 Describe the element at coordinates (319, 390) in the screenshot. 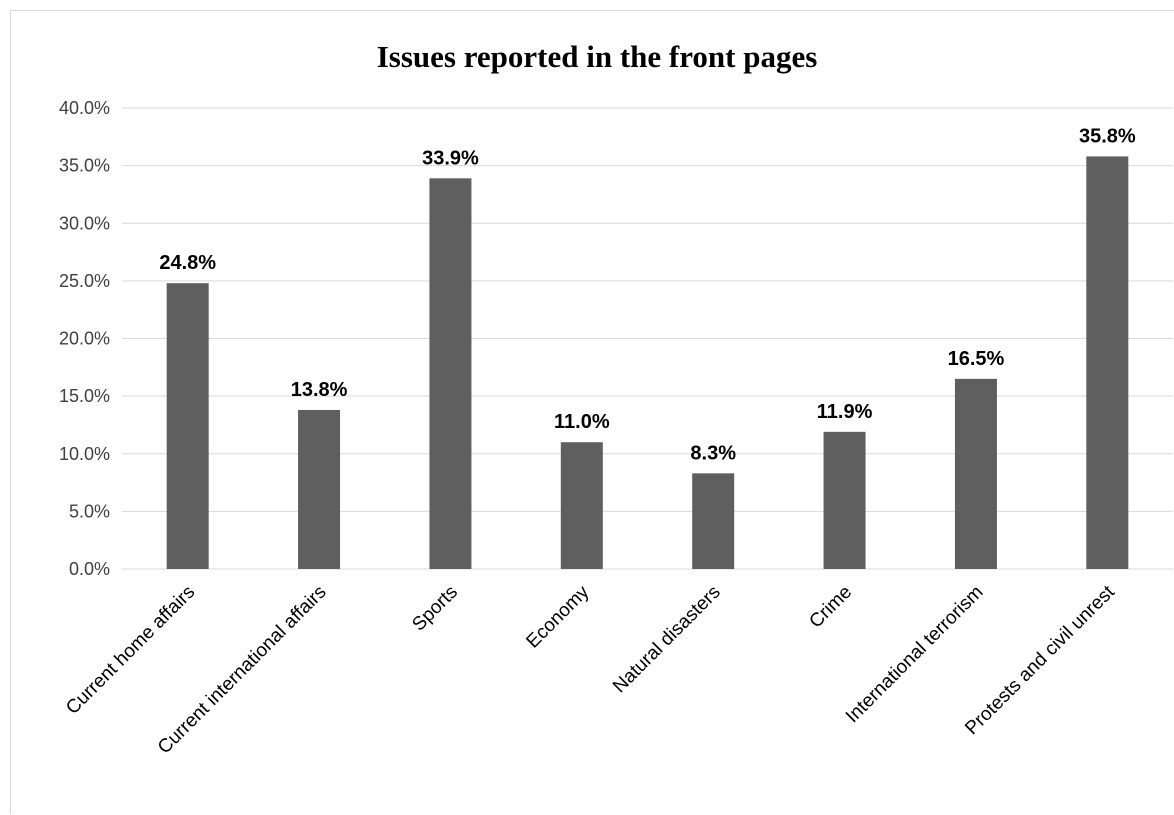

I see `data-label: 13.8%` at that location.